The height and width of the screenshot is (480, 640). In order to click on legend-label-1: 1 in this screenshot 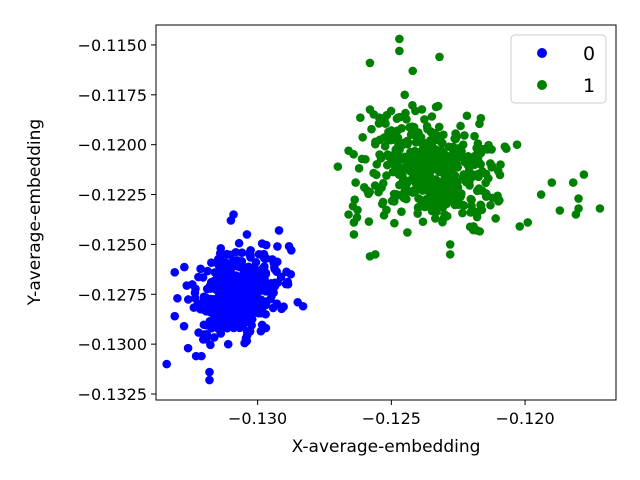, I will do `click(589, 86)`.